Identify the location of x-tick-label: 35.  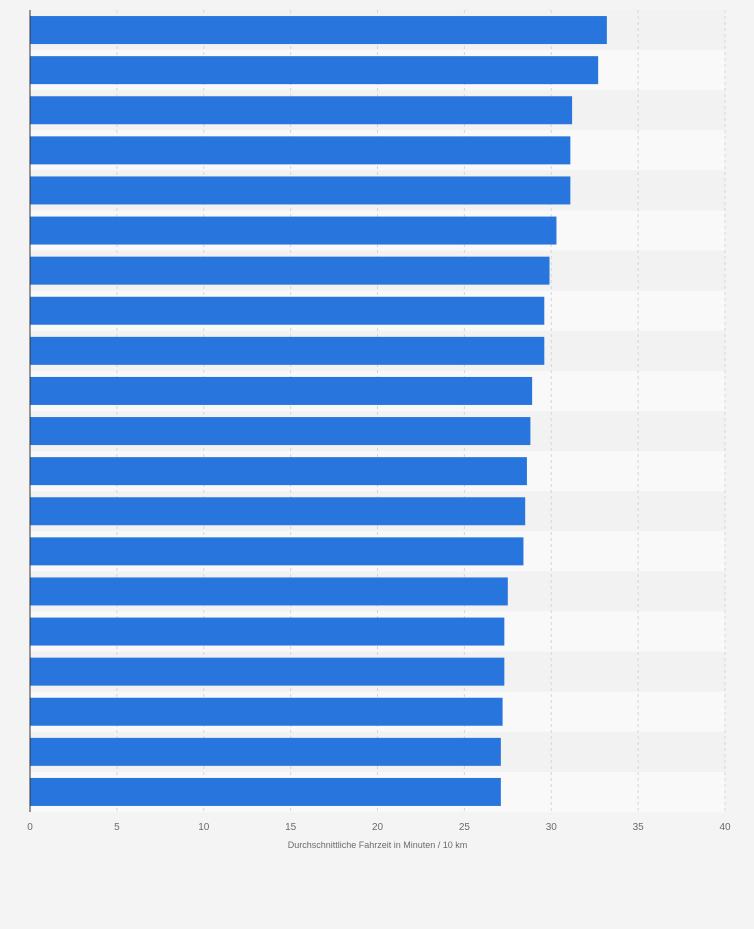
(639, 827).